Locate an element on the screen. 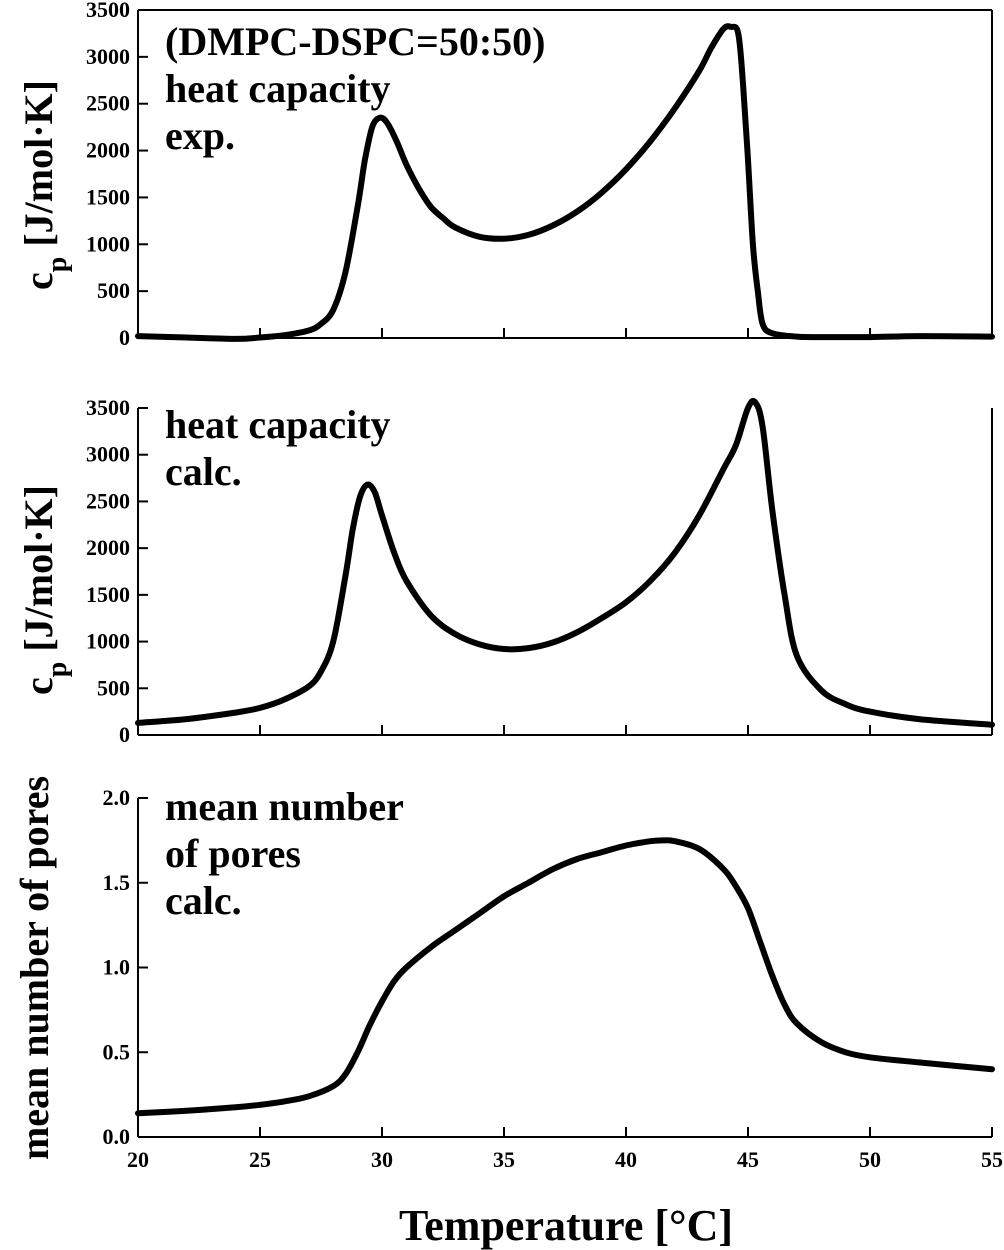  x-tick-label: 55 is located at coordinates (992, 1159).